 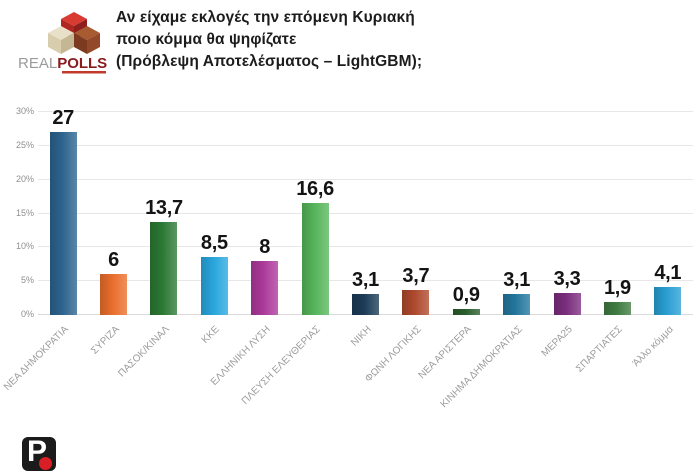 What do you see at coordinates (206, 39) in the screenshot?
I see `chart-title-line2: ποιο κόμμα θα ψηφίζατε` at bounding box center [206, 39].